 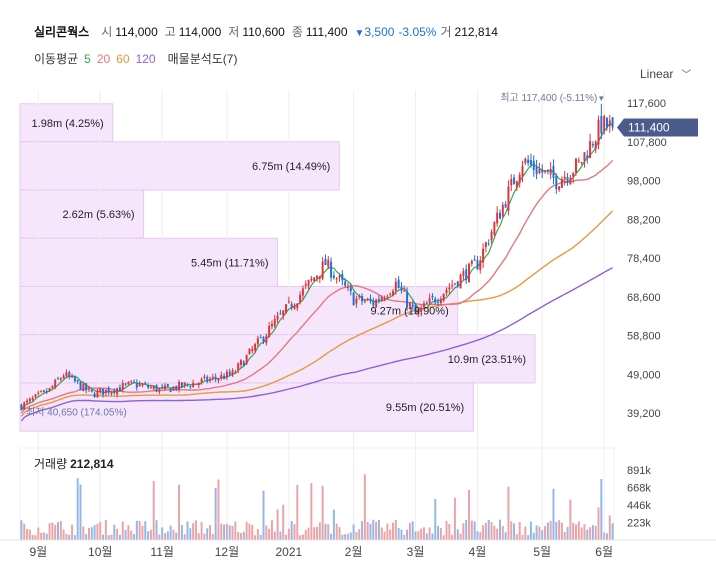 What do you see at coordinates (87, 58) in the screenshot?
I see `ma5-legend: 5` at bounding box center [87, 58].